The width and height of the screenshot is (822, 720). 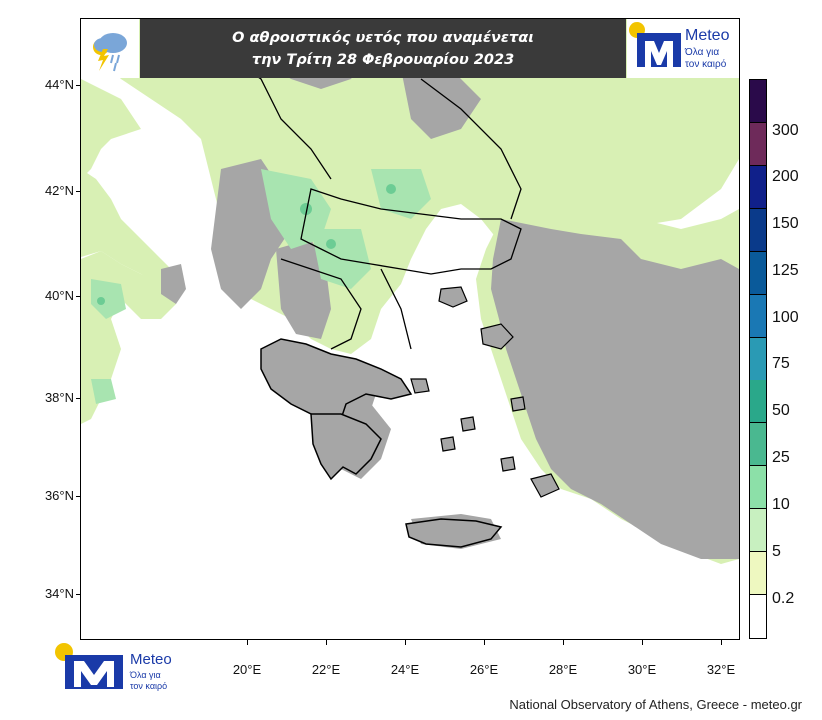 I want to click on lon-label-30: 30°E, so click(x=642, y=669).